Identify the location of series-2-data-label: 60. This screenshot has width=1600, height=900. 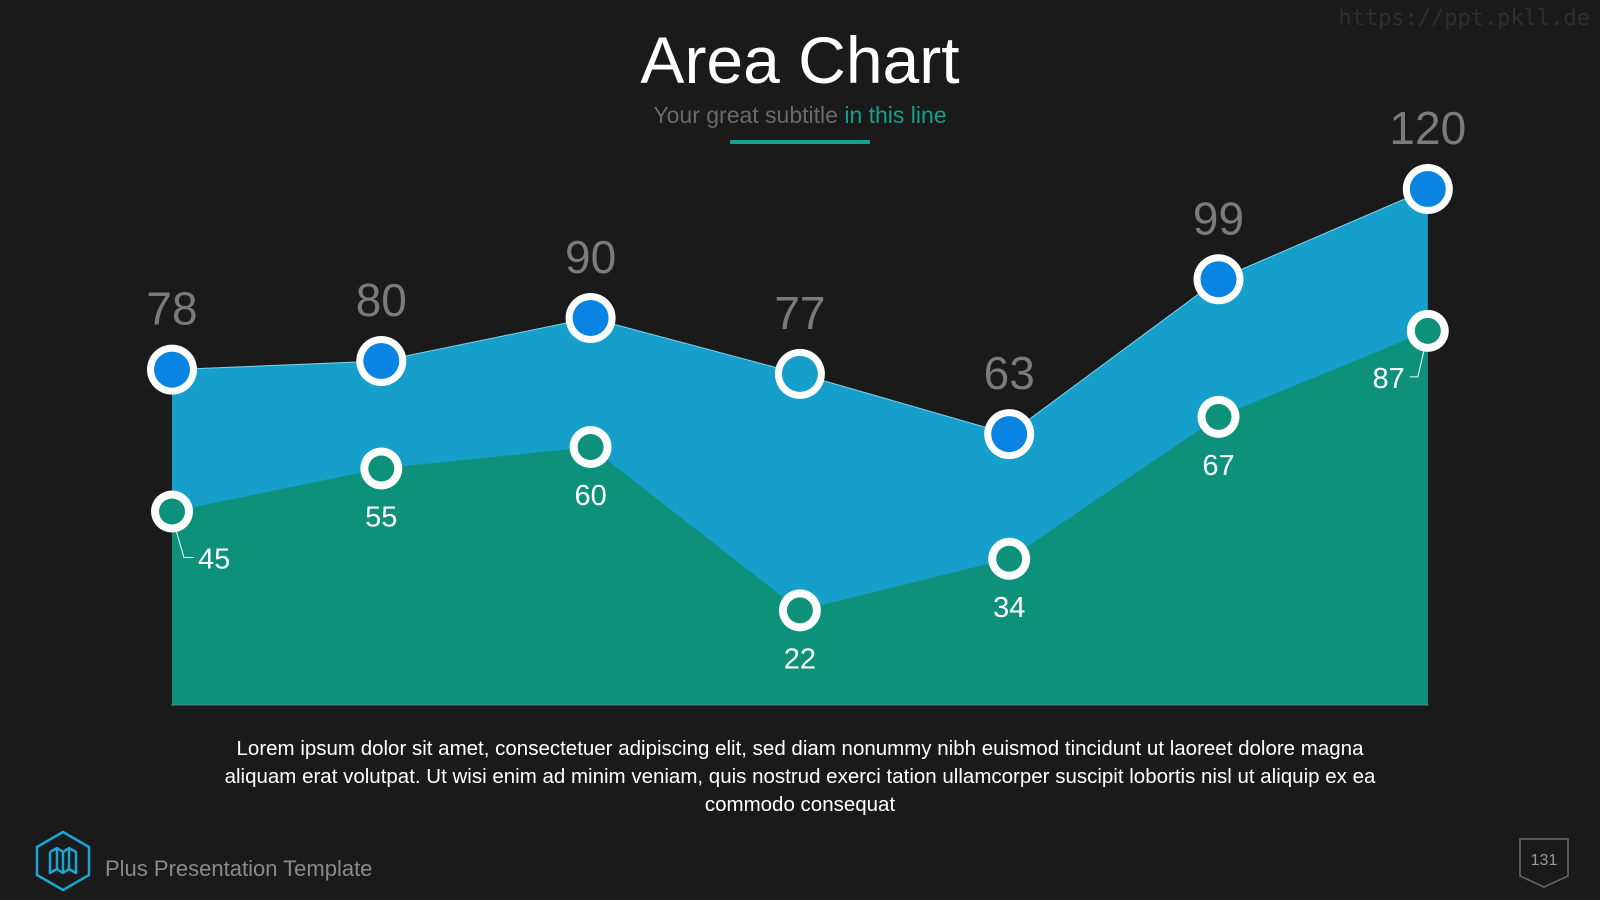
(590, 496).